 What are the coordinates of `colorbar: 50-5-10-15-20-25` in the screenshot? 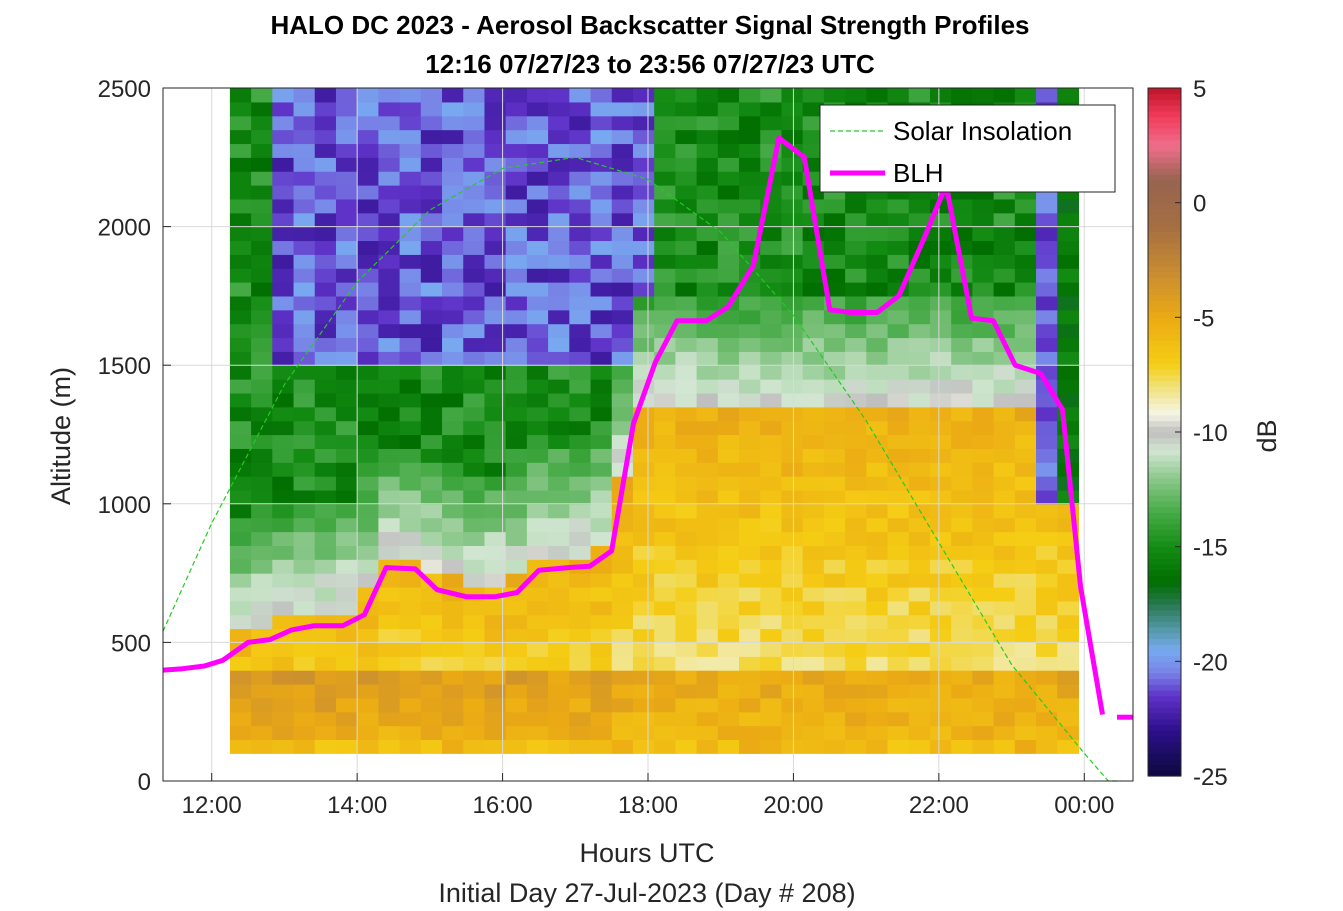 It's located at (1187, 433).